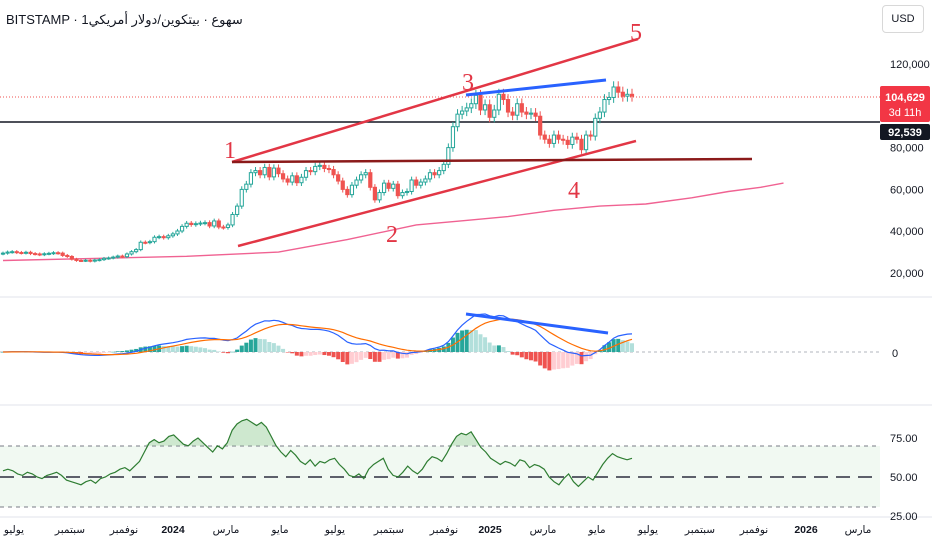 This screenshot has height=550, width=932. Describe the element at coordinates (437, 193) in the screenshot. I see `lower-channel-line` at that location.